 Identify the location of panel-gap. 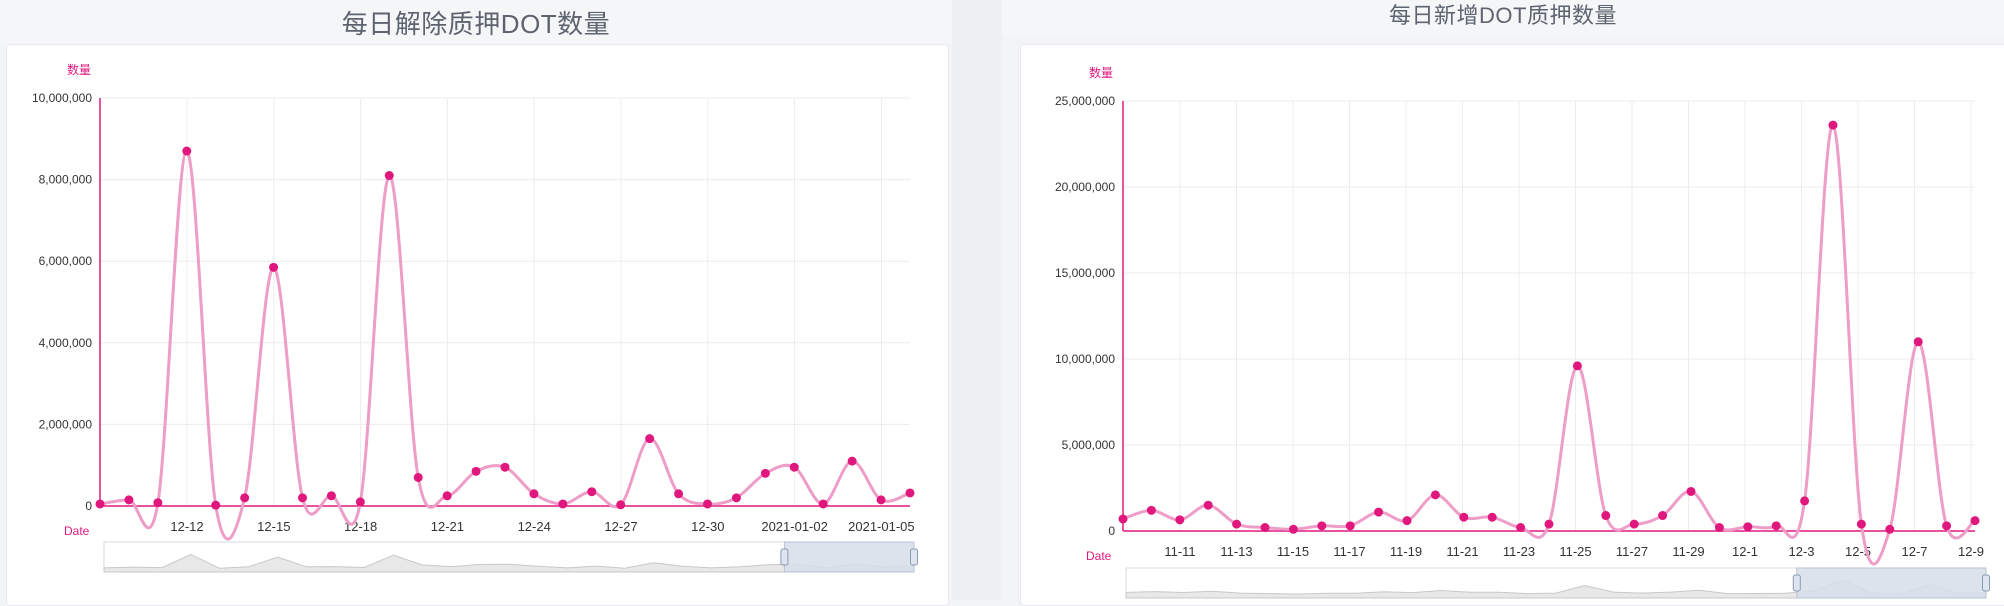
(977, 300).